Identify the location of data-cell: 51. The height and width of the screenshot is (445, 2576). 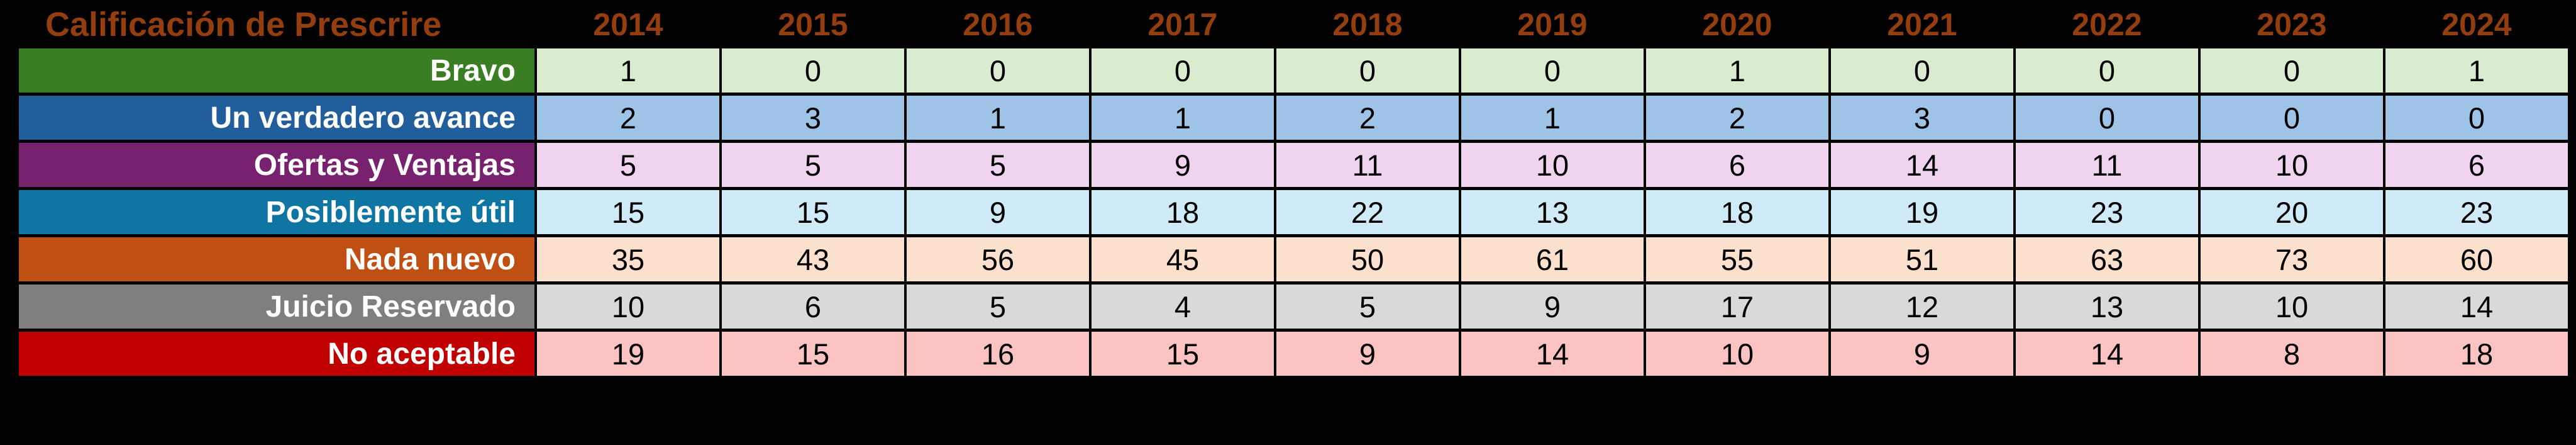
(1922, 259).